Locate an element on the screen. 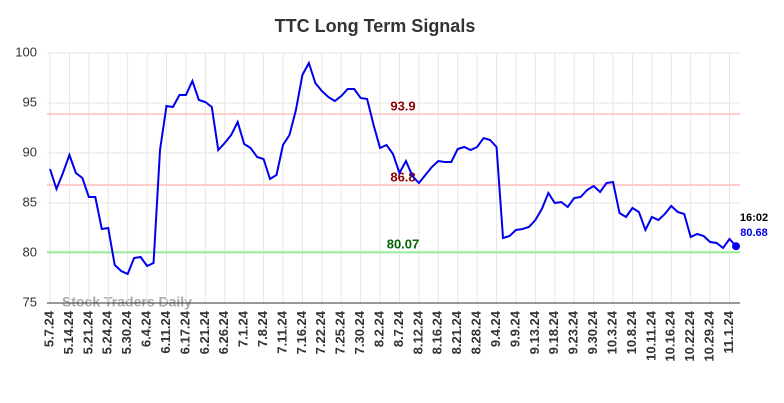 This screenshot has width=784, height=403. x-tick-label: 5.21.24 is located at coordinates (87, 332).